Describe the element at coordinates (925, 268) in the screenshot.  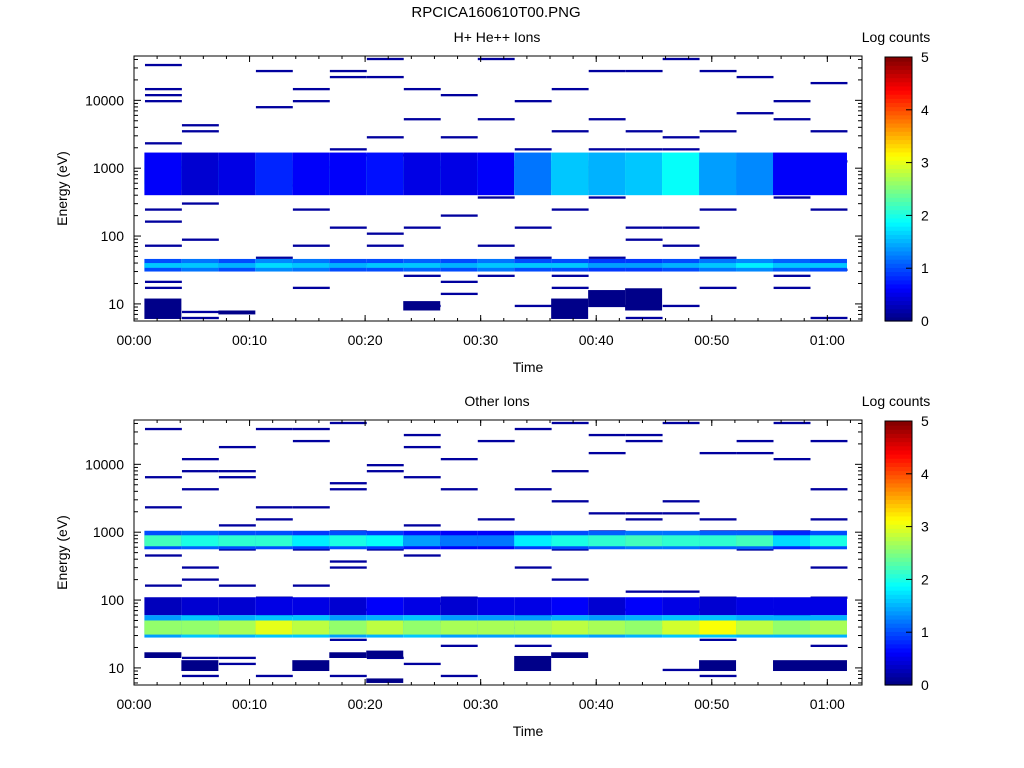
I see `colorbar-tick-label: 1` at that location.